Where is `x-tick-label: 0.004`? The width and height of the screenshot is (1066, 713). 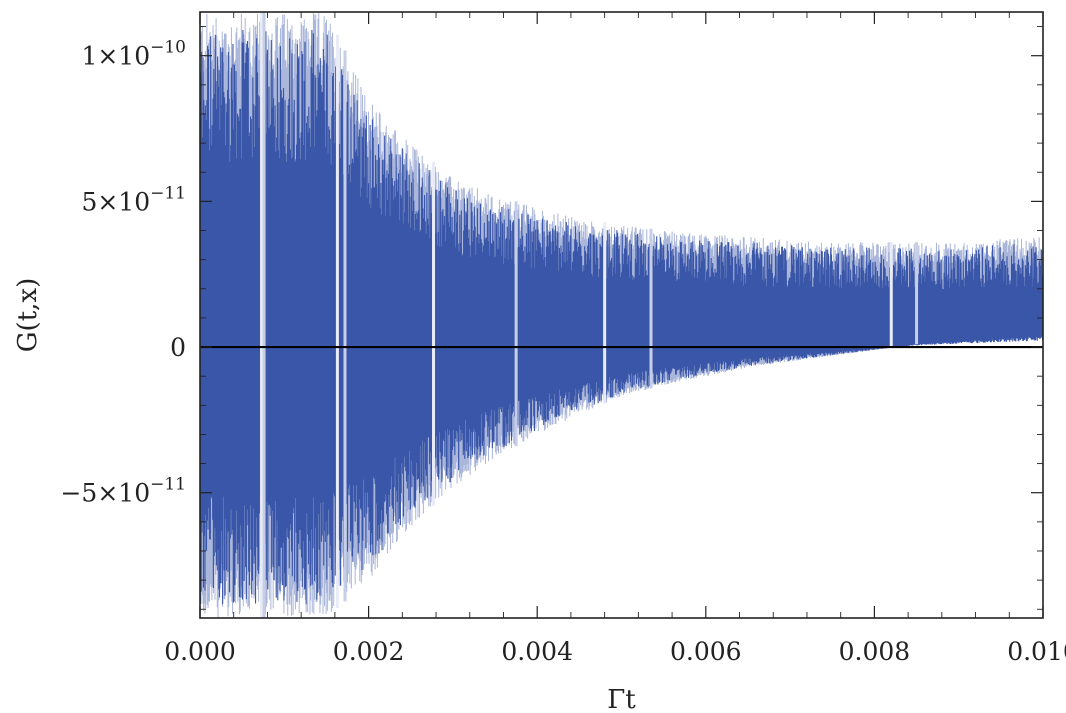
x-tick-label: 0.004 is located at coordinates (537, 651).